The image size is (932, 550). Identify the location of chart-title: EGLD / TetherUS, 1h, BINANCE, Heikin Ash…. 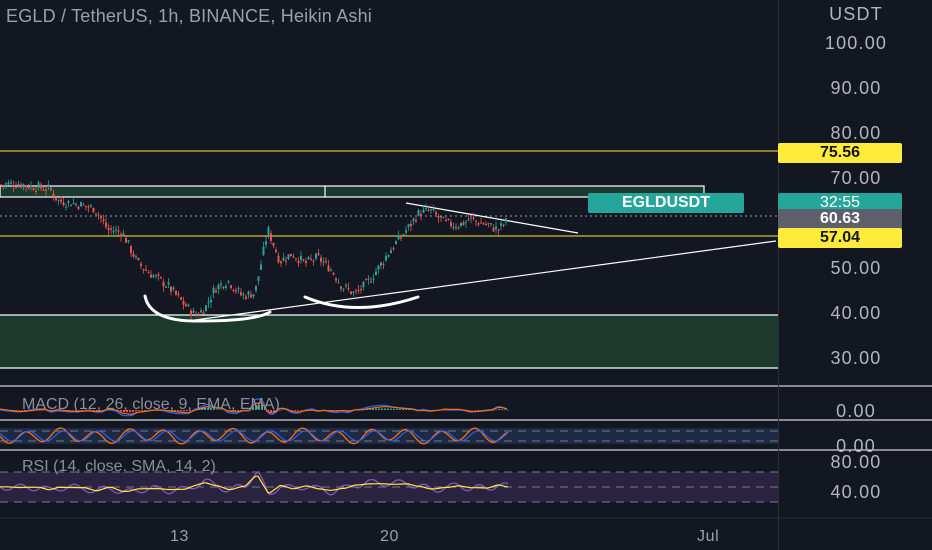
(189, 16).